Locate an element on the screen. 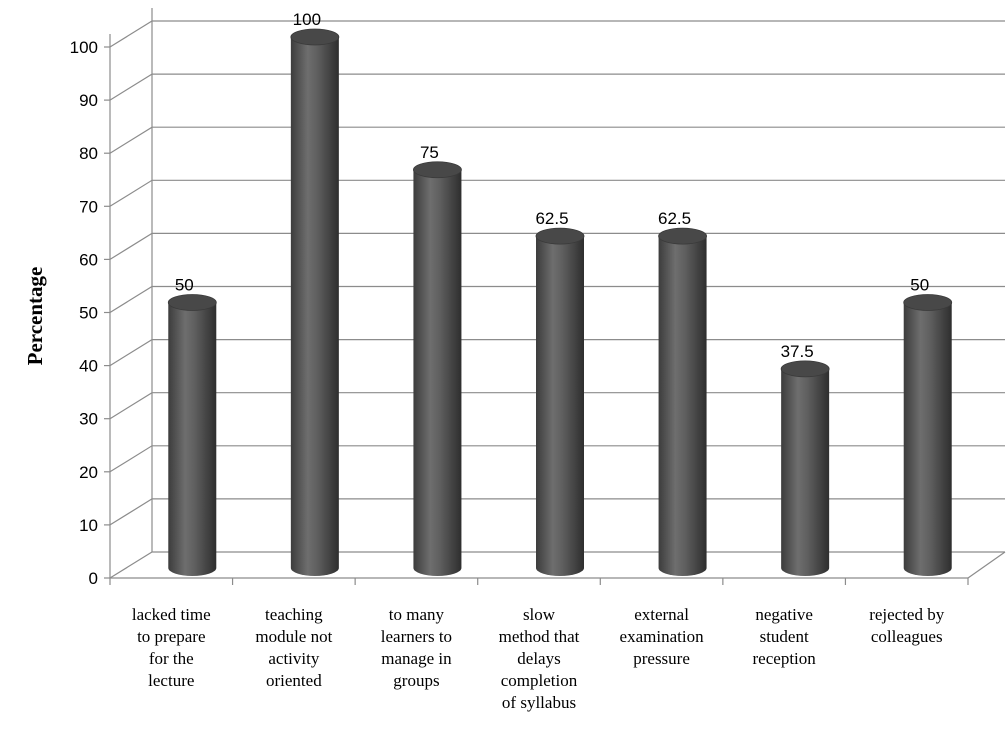  category-label-line: reception is located at coordinates (785, 658).